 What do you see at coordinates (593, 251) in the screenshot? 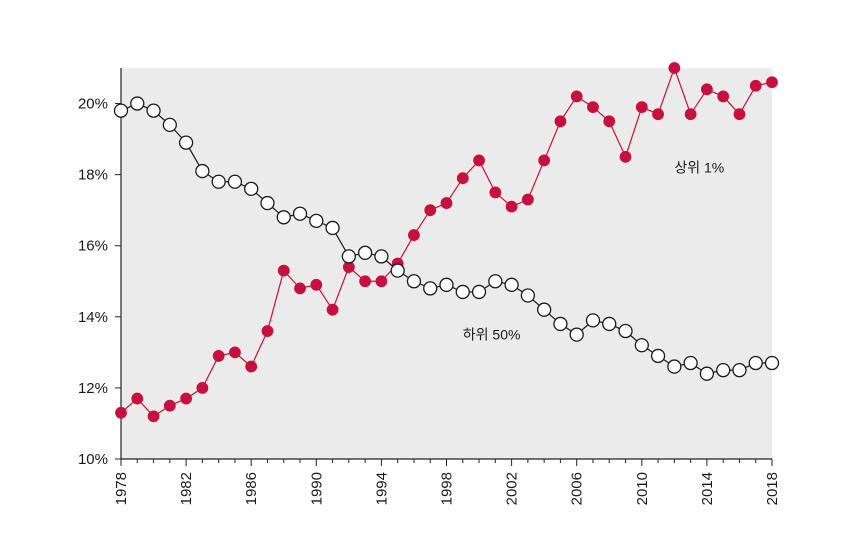
I see `series-labels: 상위 1% 하위 50%` at bounding box center [593, 251].